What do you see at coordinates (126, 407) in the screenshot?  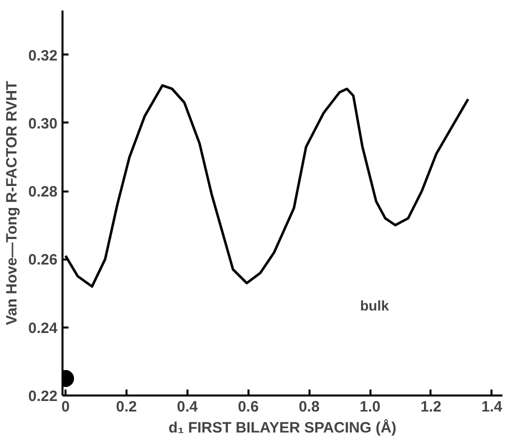 I see `x-tick-label: 0.2` at bounding box center [126, 407].